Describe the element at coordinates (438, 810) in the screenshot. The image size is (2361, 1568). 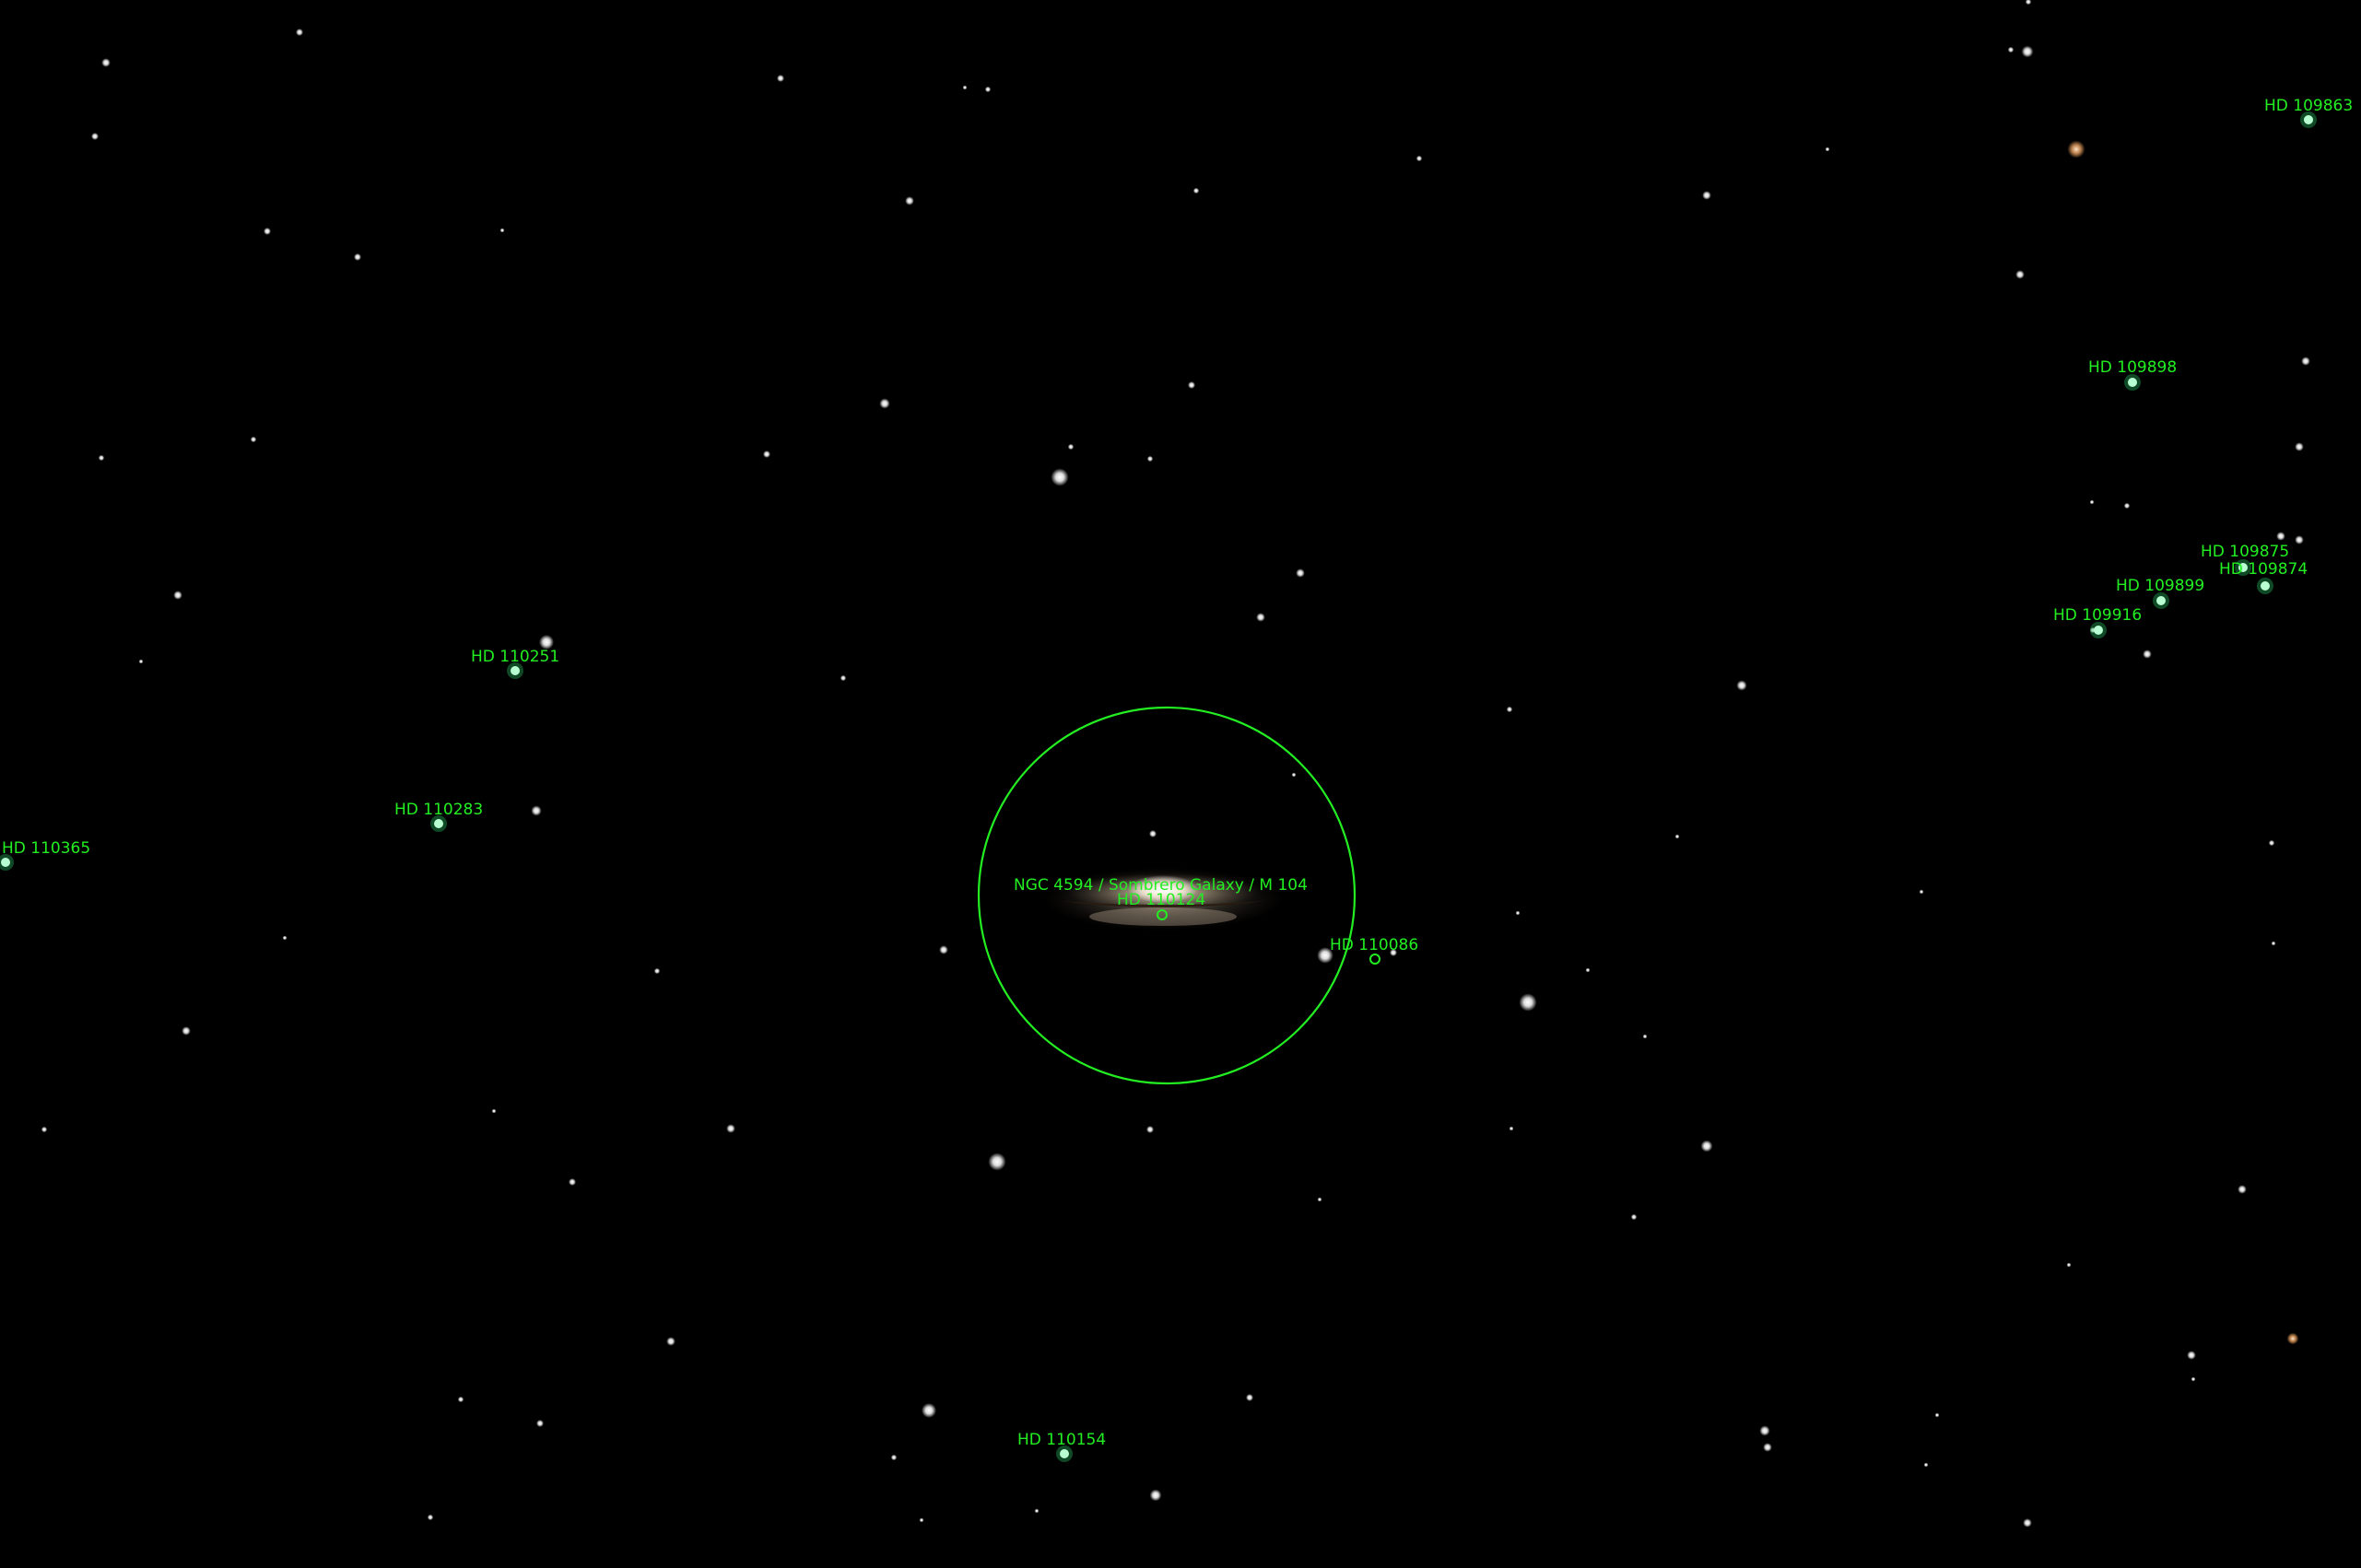
I see `star-label: HD 110283` at that location.